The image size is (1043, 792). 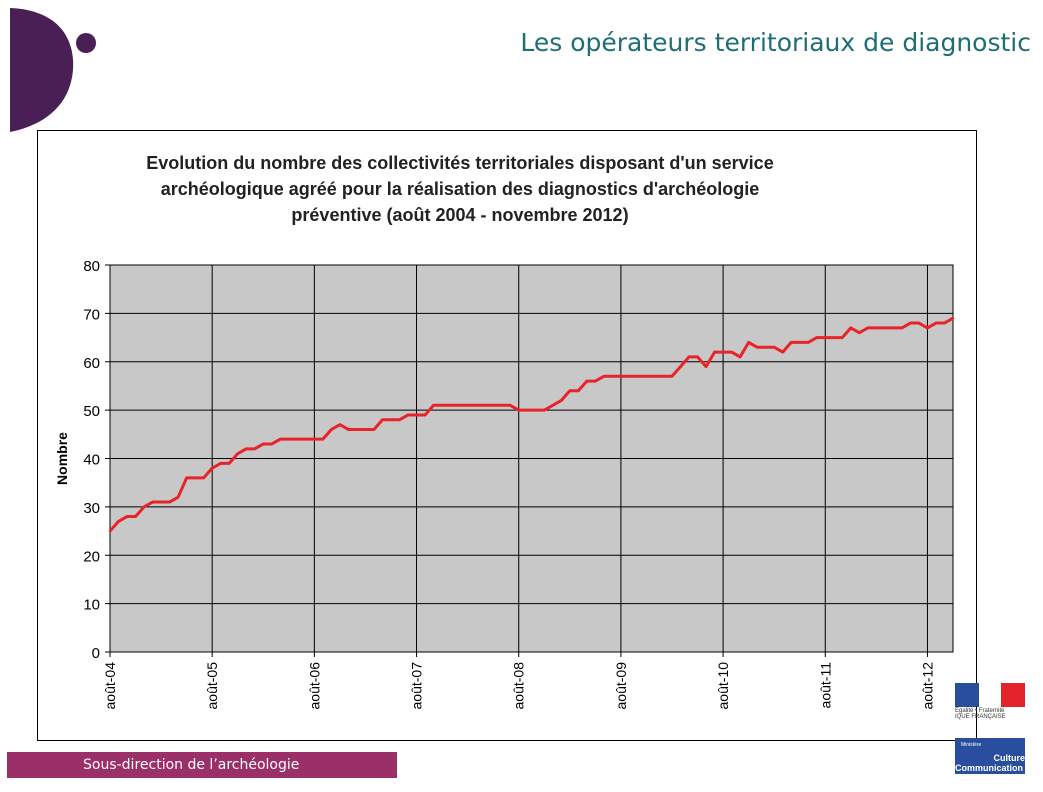 I want to click on logo, so click(x=53, y=70).